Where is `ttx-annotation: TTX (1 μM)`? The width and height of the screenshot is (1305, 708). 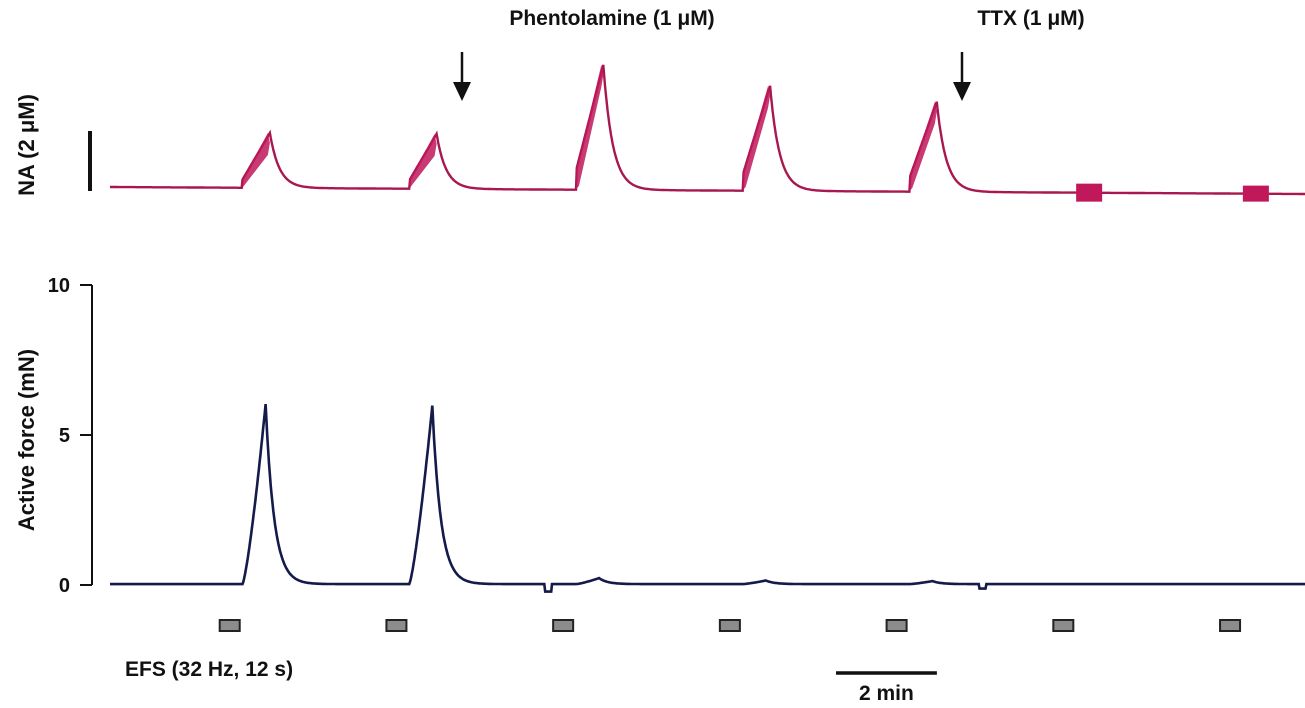
ttx-annotation: TTX (1 μM) is located at coordinates (1030, 18).